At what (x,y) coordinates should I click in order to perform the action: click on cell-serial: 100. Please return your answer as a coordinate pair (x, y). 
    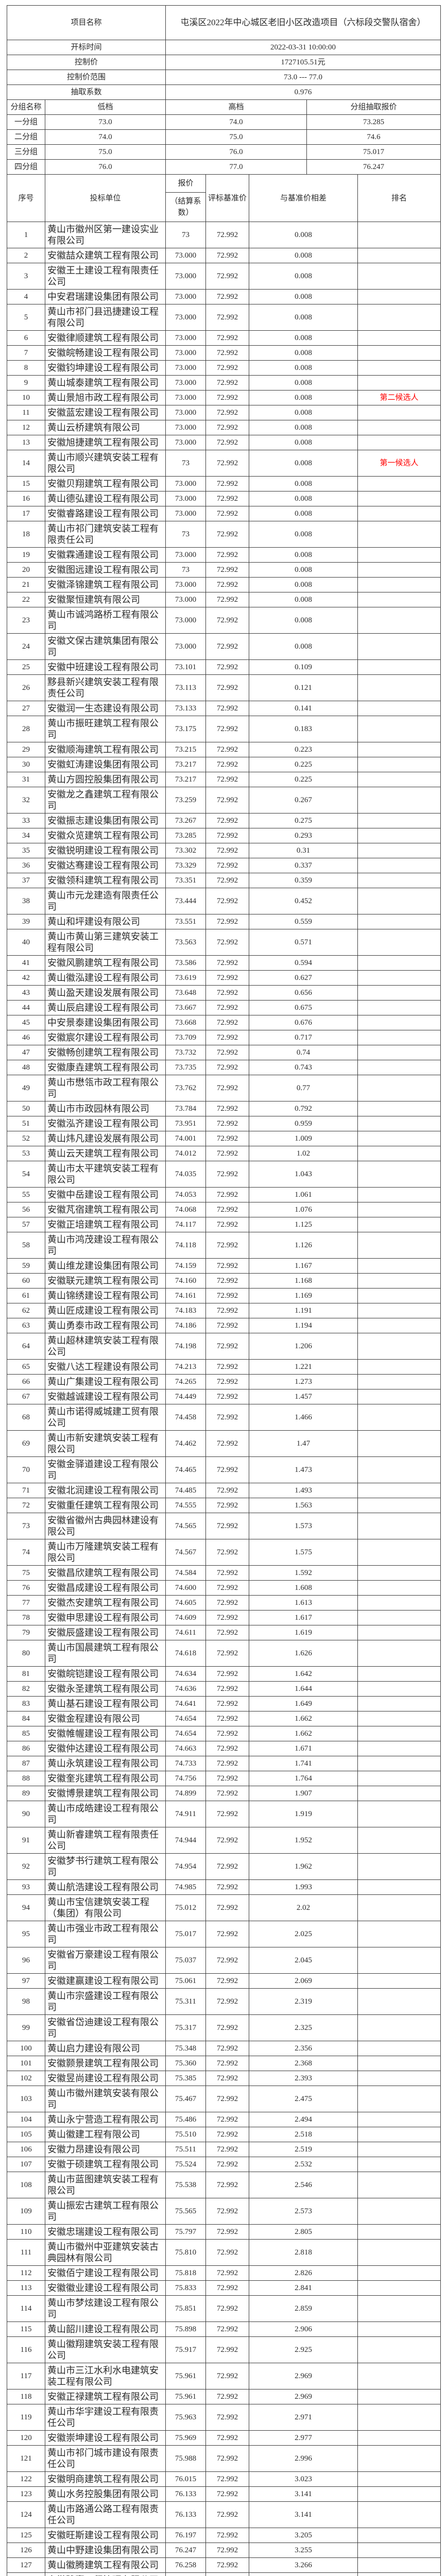
    Looking at the image, I should click on (26, 2048).